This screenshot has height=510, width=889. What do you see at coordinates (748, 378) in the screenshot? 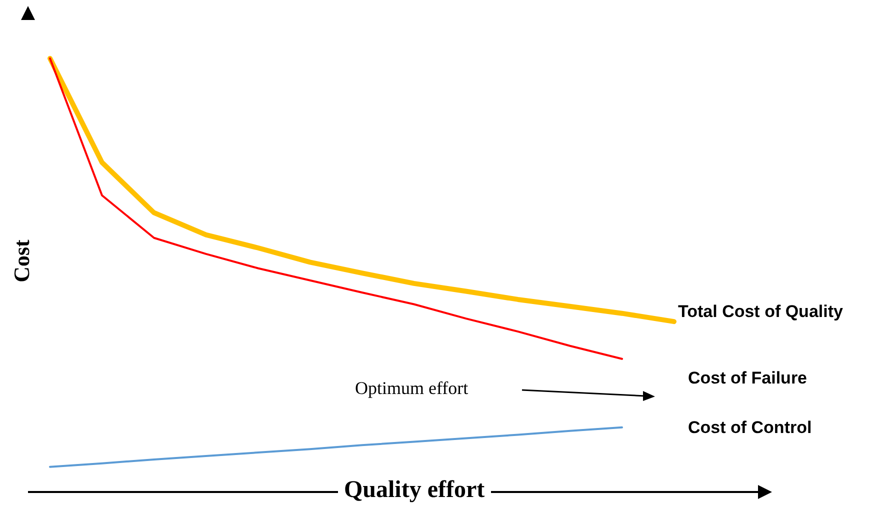
I see `text: Cost of Failure` at bounding box center [748, 378].